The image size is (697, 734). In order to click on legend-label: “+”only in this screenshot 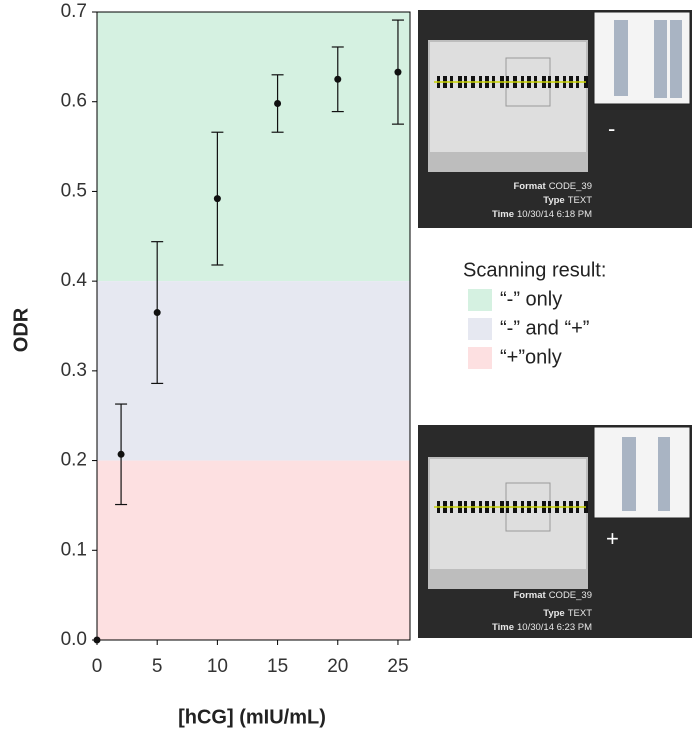, I will do `click(531, 357)`.